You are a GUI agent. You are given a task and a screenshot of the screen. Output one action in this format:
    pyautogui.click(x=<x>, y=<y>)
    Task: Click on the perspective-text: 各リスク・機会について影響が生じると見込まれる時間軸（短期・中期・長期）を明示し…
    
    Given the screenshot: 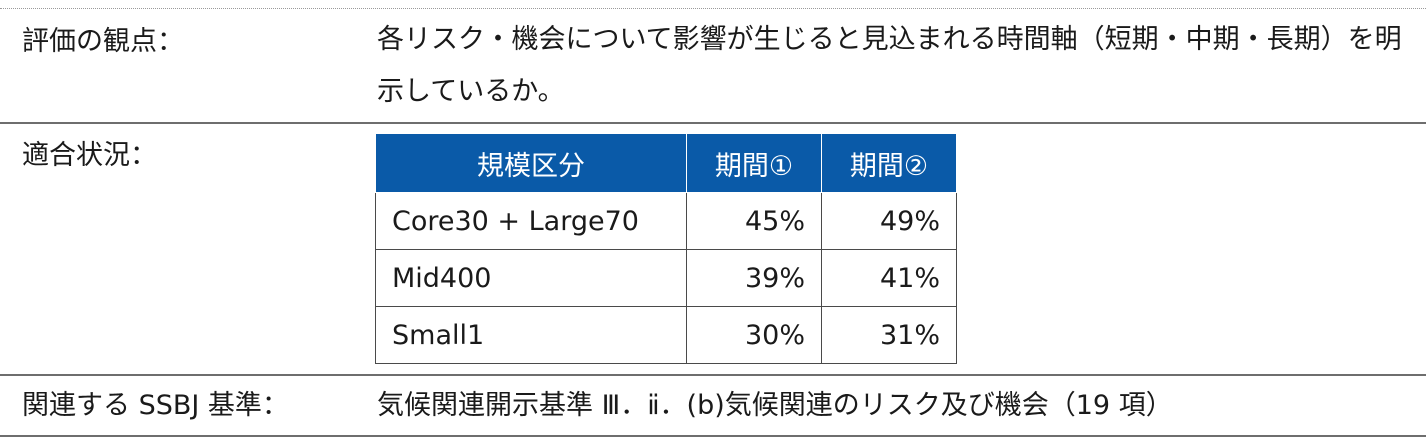 What is the action you would take?
    pyautogui.click(x=889, y=65)
    